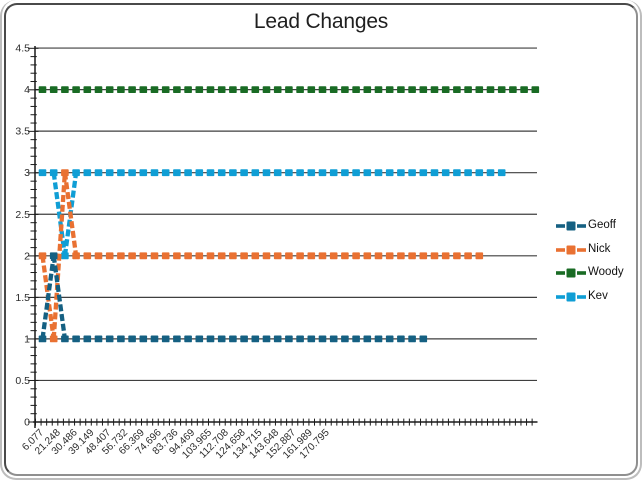 The image size is (642, 480). I want to click on y-tick-label: 0.5, so click(22, 381).